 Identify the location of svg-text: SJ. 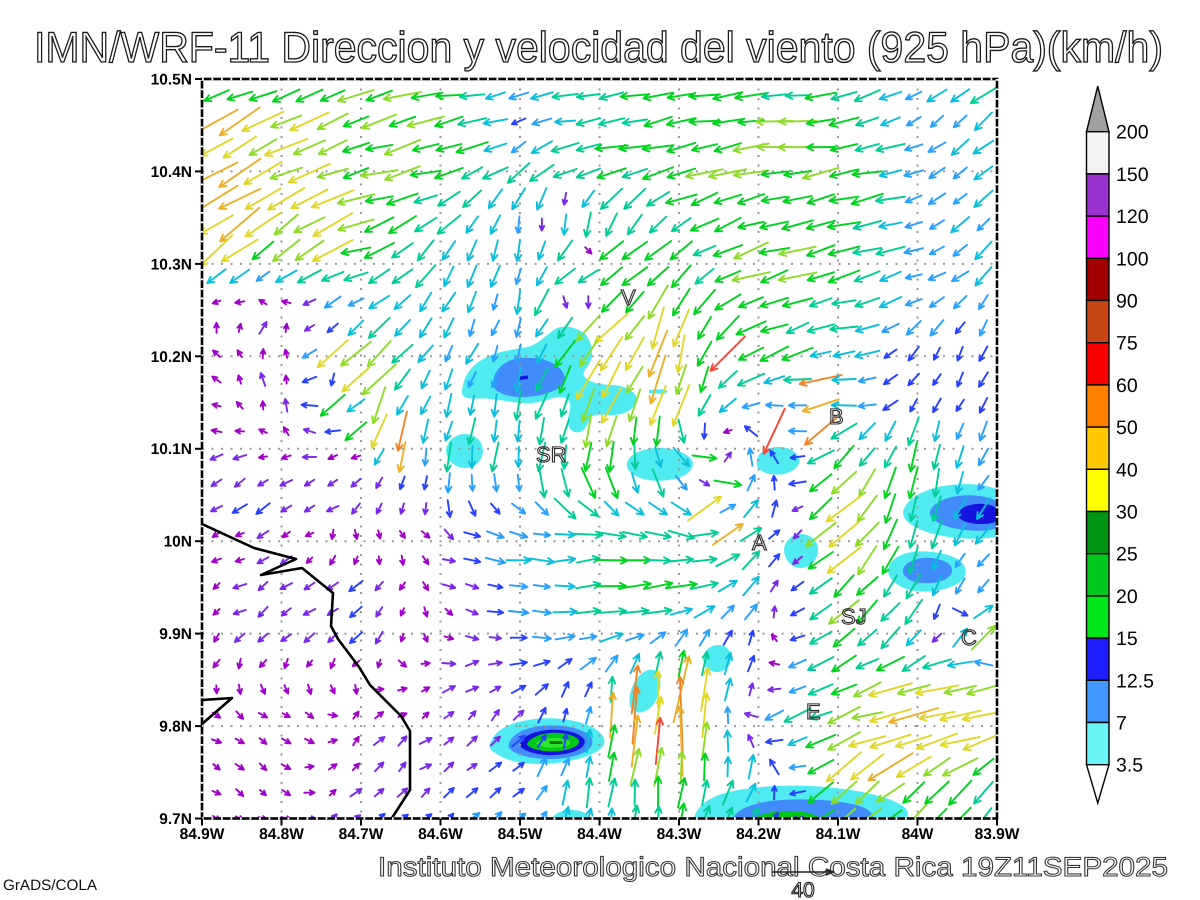
(854, 616).